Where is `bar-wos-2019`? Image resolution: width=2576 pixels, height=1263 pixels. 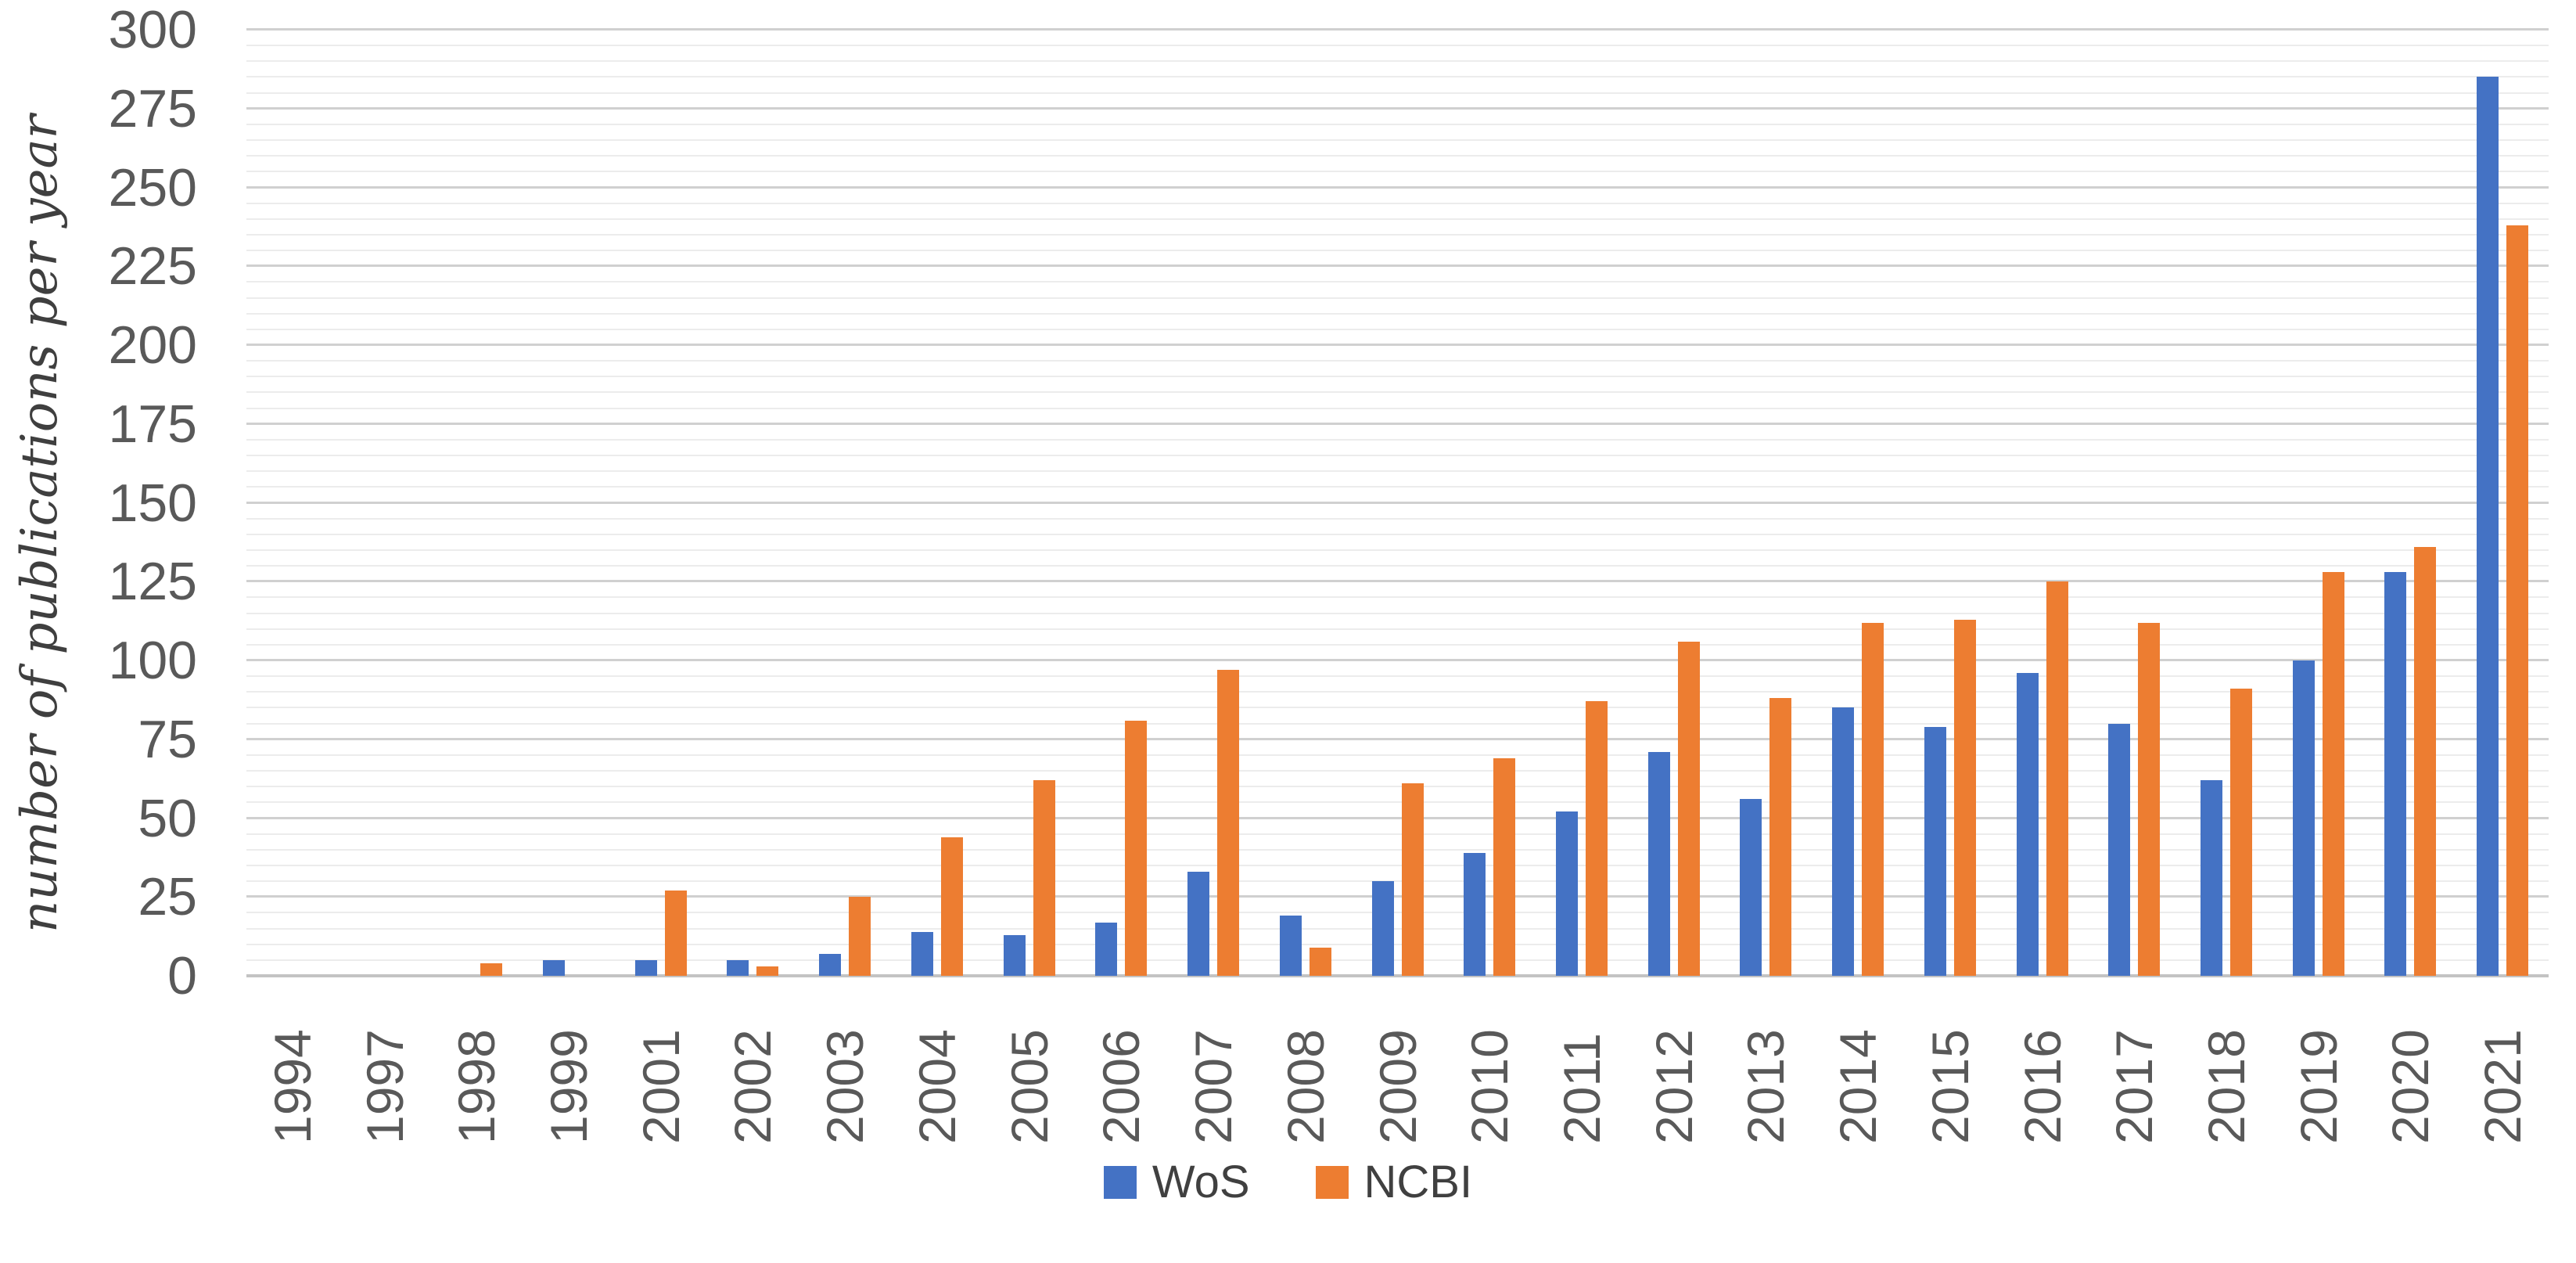 bar-wos-2019 is located at coordinates (2304, 818).